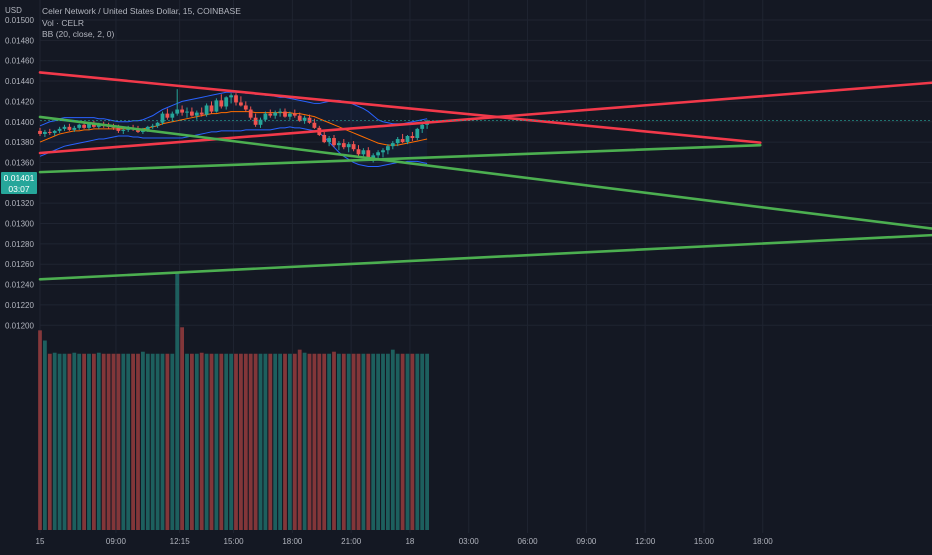  What do you see at coordinates (19, 325) in the screenshot?
I see `y-tick-label: 0.01200` at bounding box center [19, 325].